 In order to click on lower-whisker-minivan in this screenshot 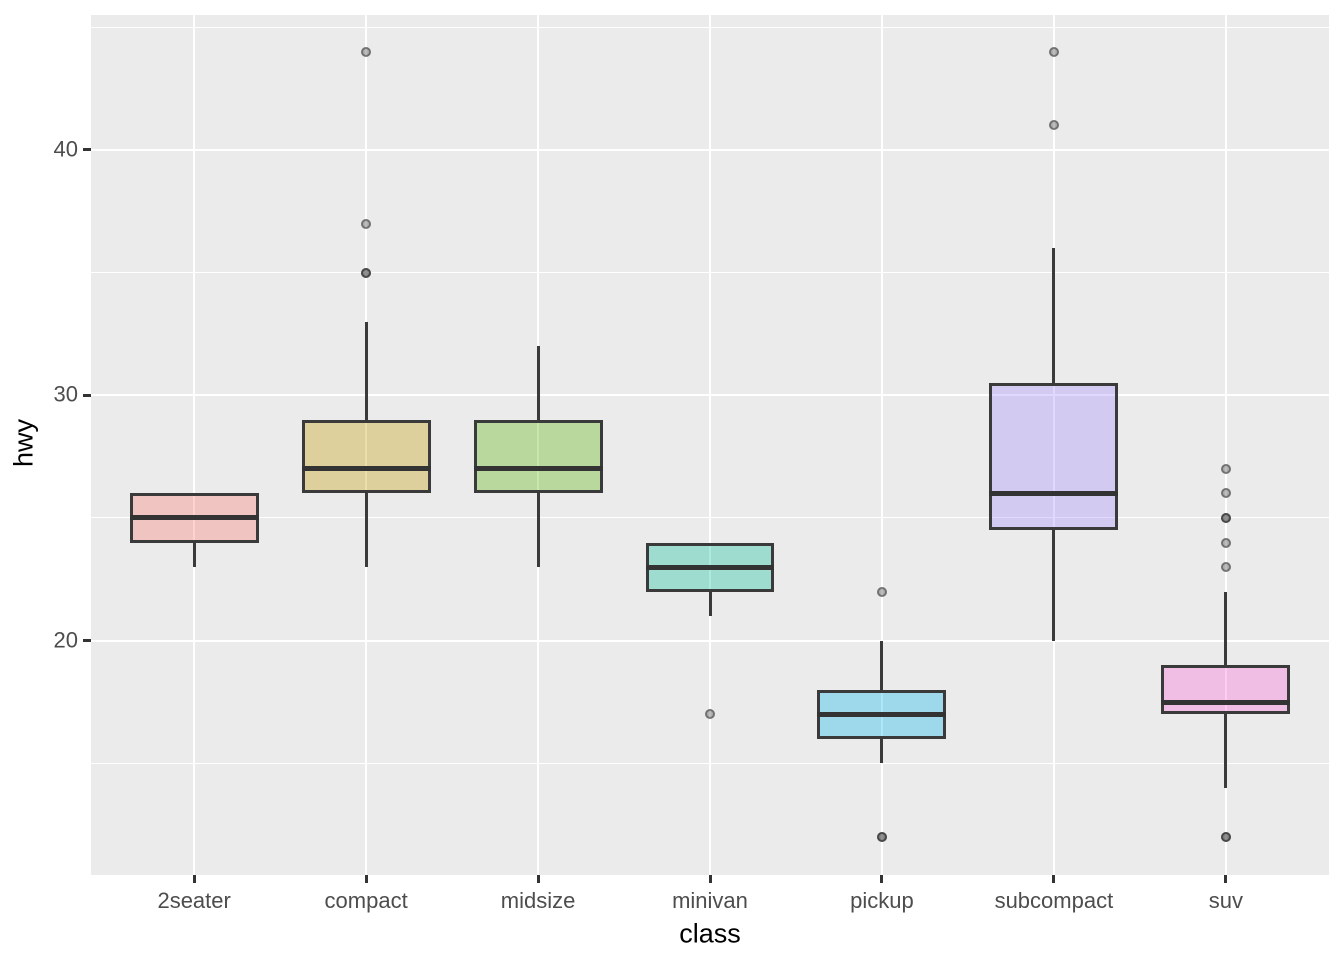, I will do `click(710, 604)`.